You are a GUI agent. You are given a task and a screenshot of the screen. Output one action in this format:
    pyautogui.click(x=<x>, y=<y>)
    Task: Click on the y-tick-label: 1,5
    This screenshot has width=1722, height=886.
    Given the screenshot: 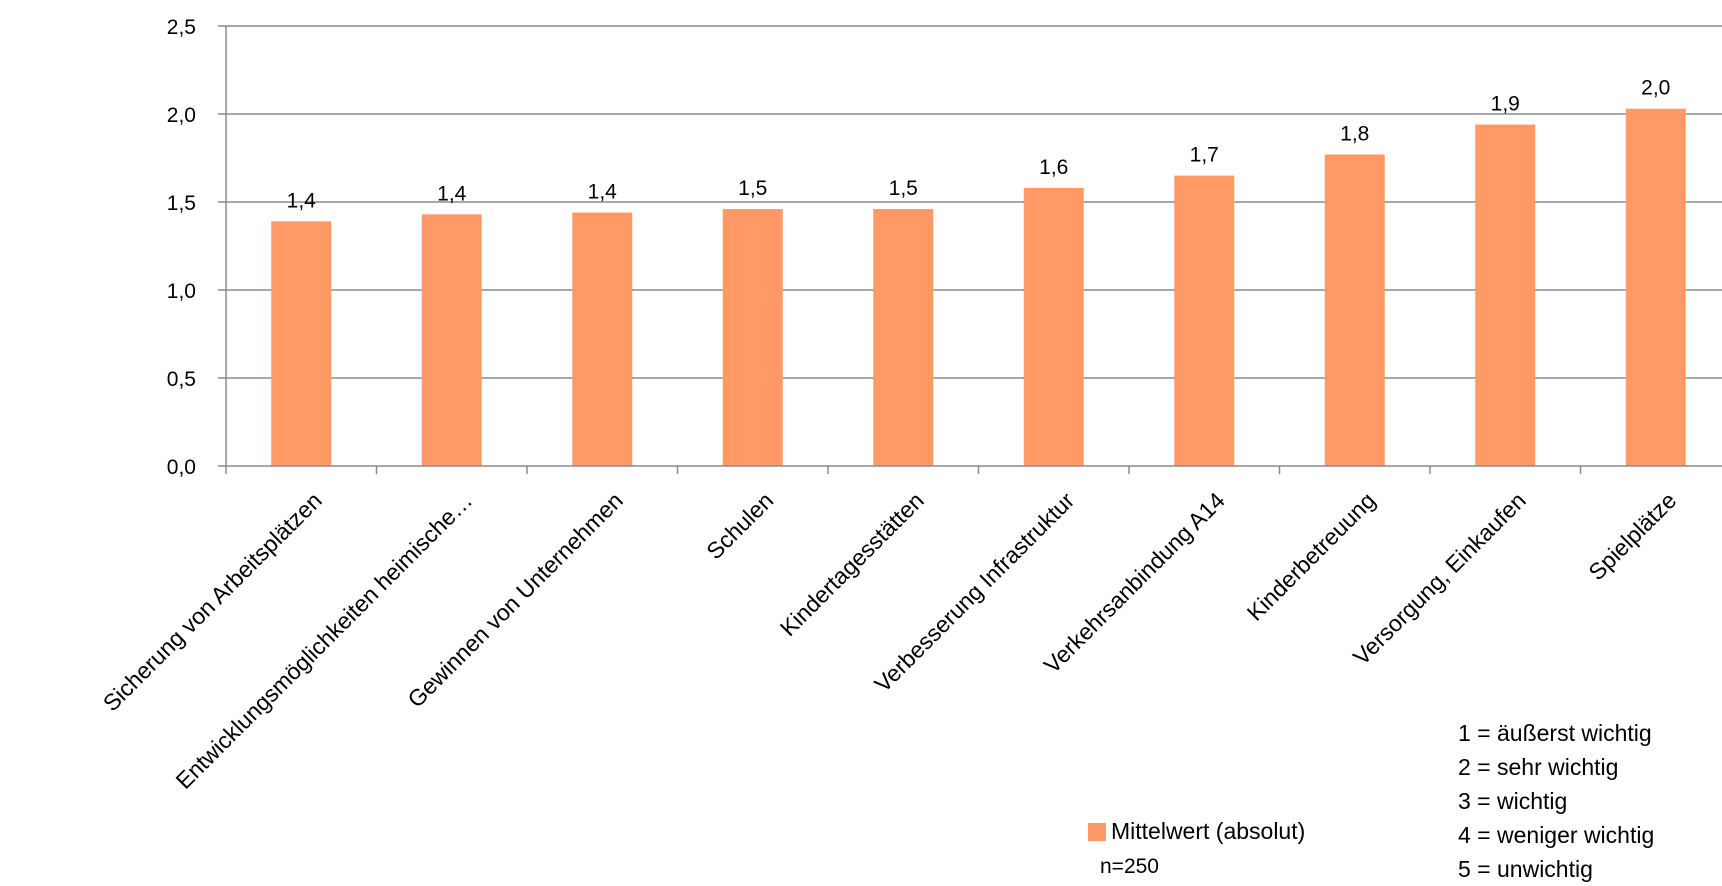 What is the action you would take?
    pyautogui.click(x=181, y=203)
    